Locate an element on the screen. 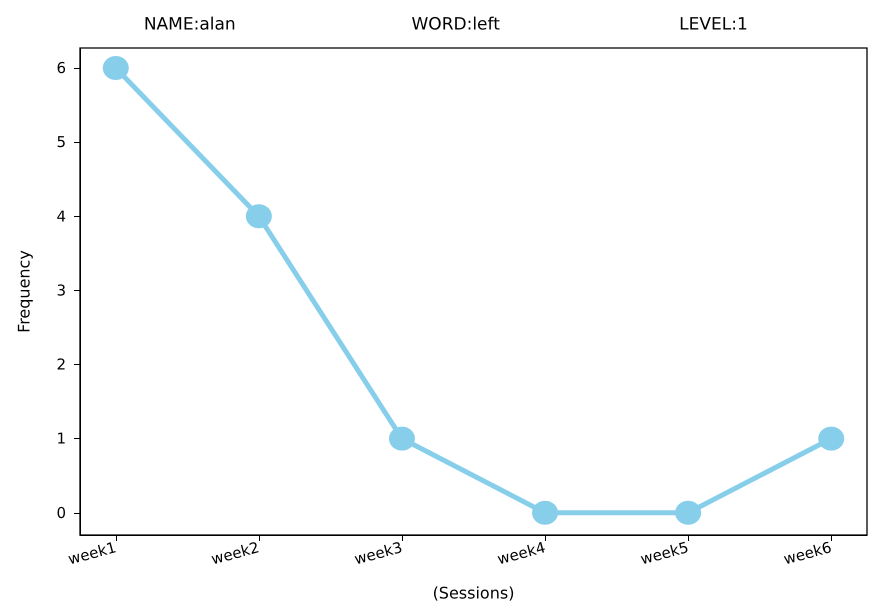 This screenshot has height=616, width=876. y-axis-title: Frequency is located at coordinates (24, 291).